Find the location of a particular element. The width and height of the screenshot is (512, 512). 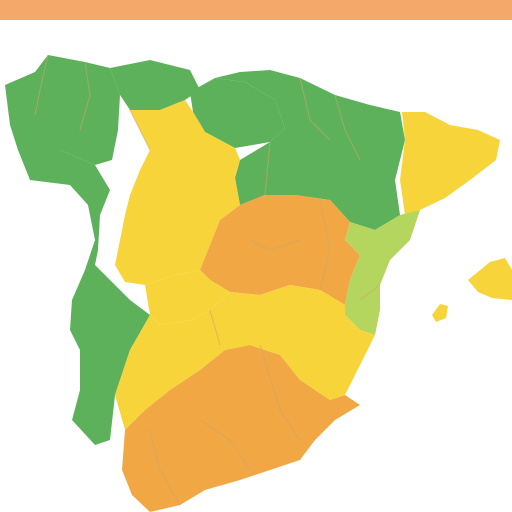

region-murcia is located at coordinates (245, 357).